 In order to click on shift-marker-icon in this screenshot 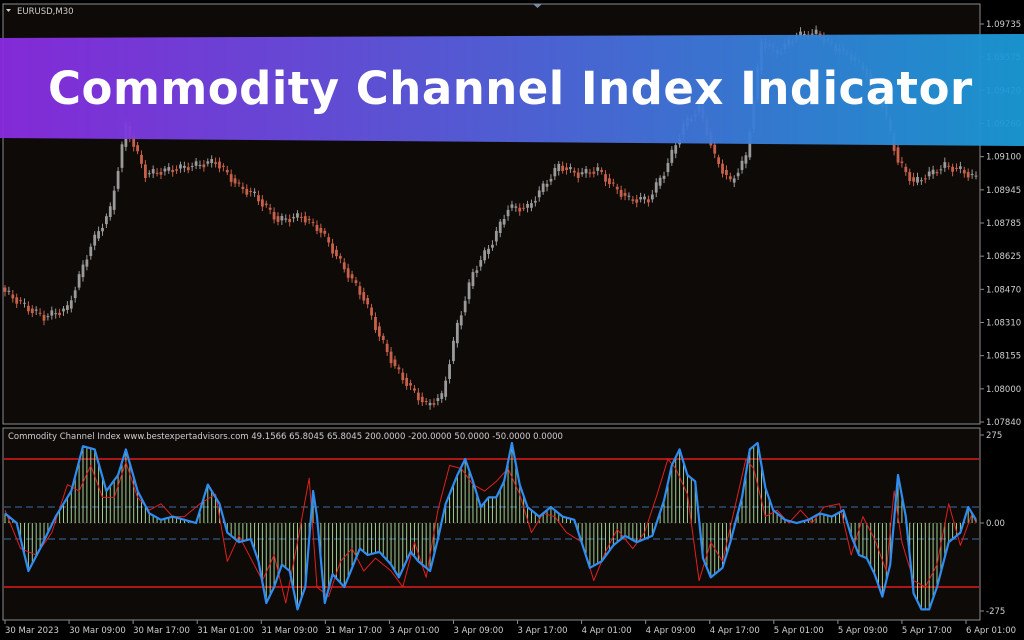, I will do `click(537, 6)`.